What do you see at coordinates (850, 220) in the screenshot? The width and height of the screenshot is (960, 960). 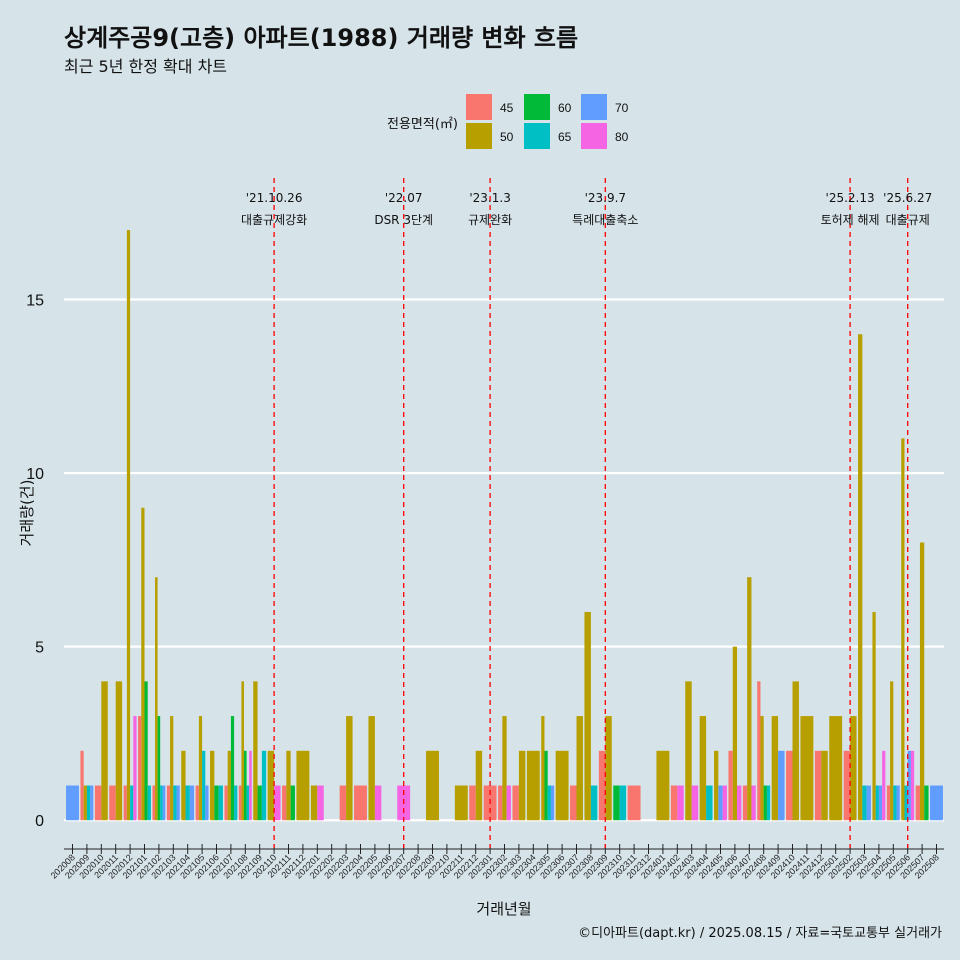 I see `event-name-label: 토허제 해제` at bounding box center [850, 220].